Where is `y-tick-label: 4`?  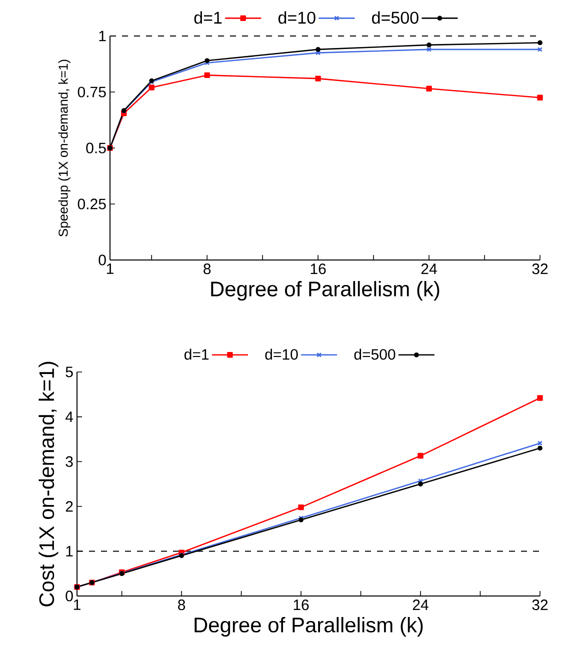
y-tick-label: 4 is located at coordinates (69, 417).